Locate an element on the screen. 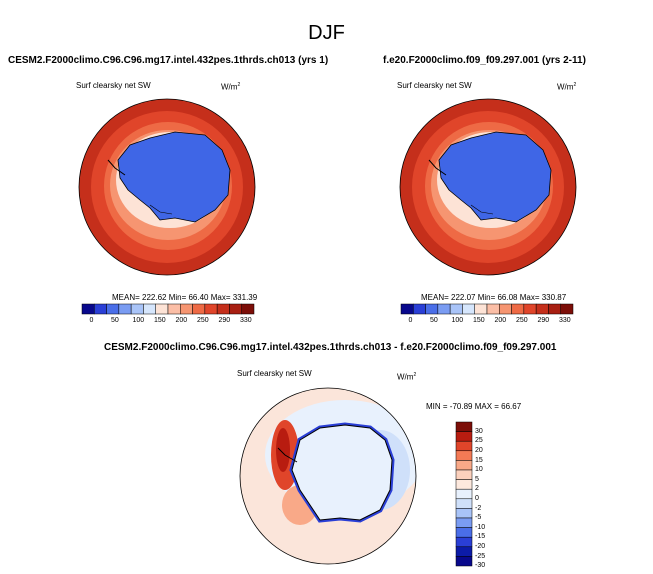  p2-colorbar-tick-label: 290 is located at coordinates (543, 320).